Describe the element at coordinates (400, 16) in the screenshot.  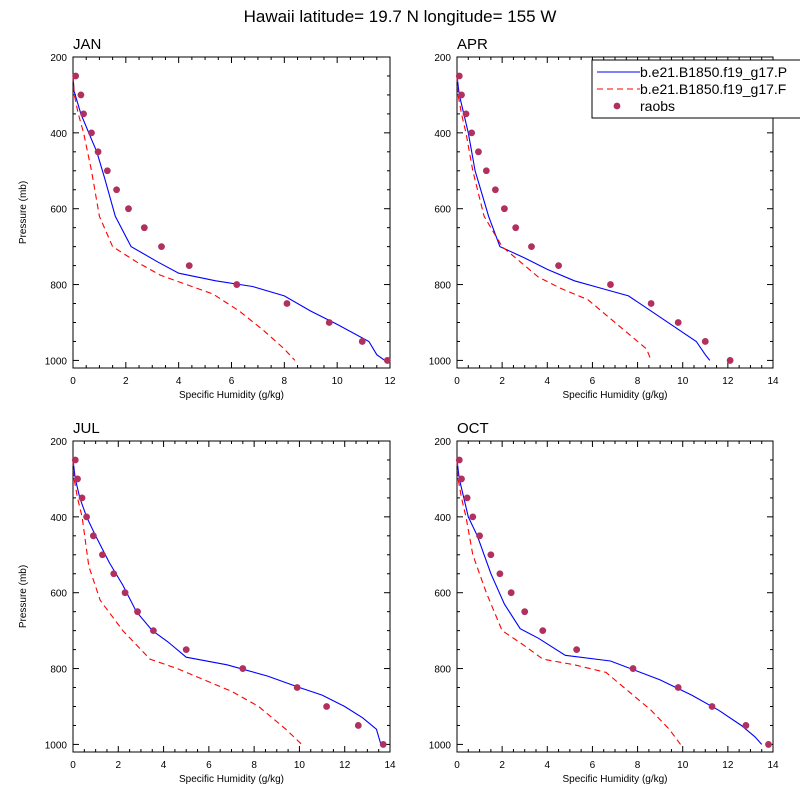
I see `main-title: Hawaii latitude= 19.7 N longitude= 155 W` at that location.